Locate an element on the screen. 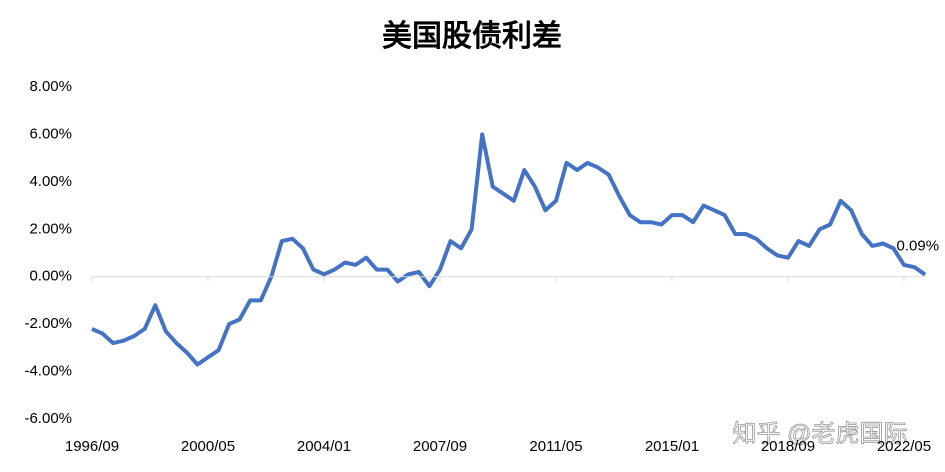  y-tick-label: 4.00% is located at coordinates (50, 181).